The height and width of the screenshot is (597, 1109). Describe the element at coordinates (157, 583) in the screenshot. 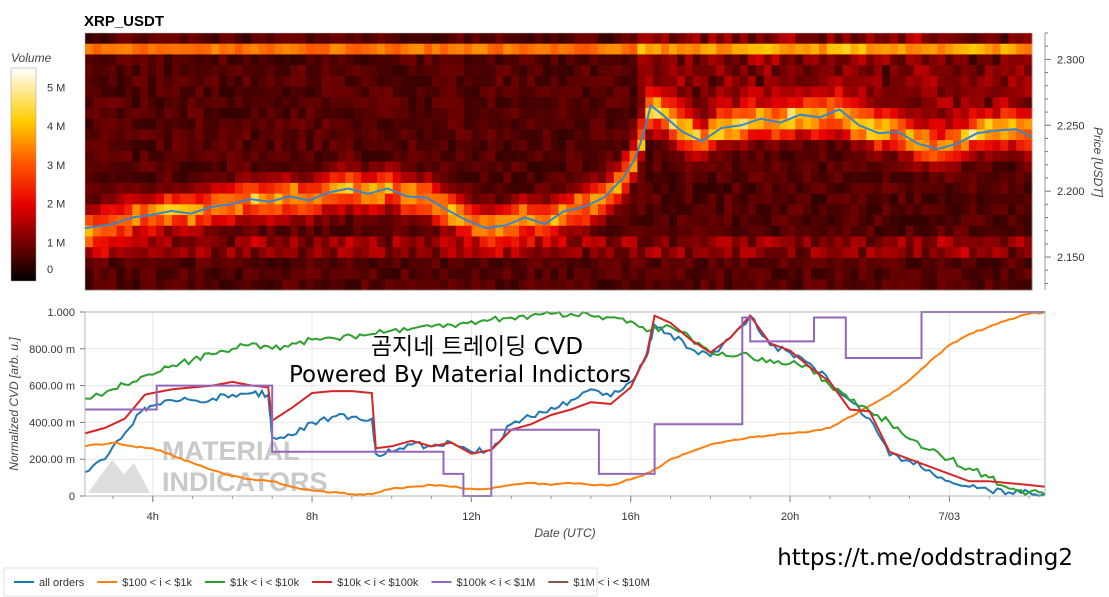

I see `legend-label: $100 < i < $1k` at that location.